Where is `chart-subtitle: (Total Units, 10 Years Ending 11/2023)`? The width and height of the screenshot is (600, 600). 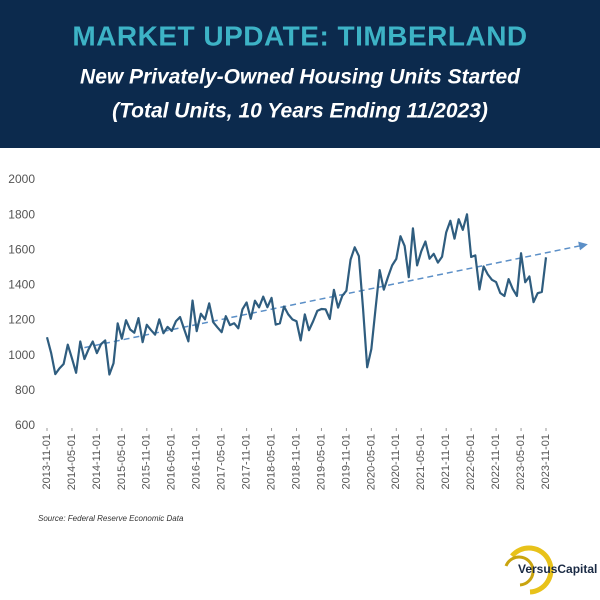
chart-subtitle: (Total Units, 10 Years Ending 11/2023) is located at coordinates (300, 111).